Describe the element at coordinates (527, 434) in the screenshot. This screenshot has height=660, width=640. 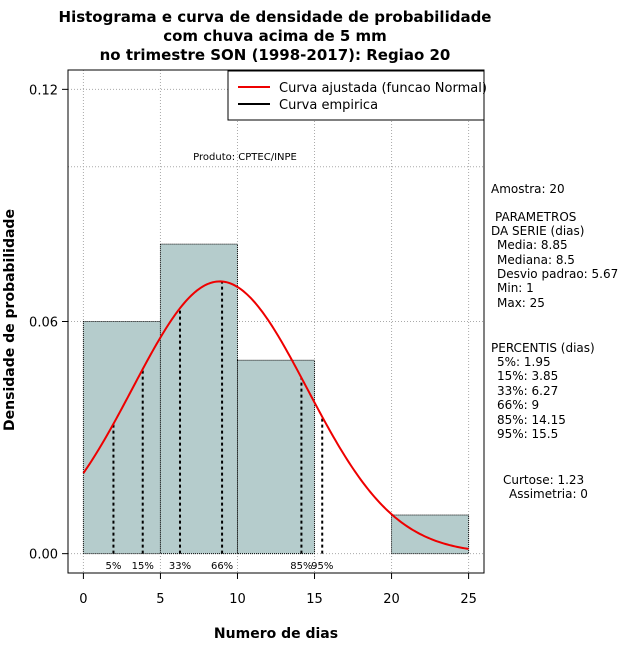
I see `stat-p95: 95%: 15.5` at that location.